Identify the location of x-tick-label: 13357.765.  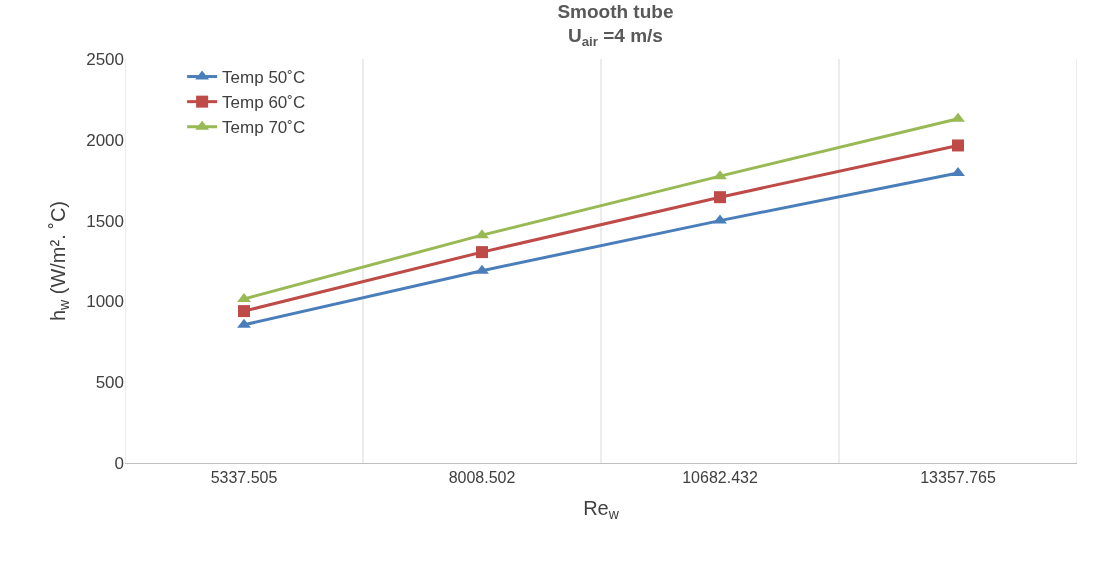
(958, 478).